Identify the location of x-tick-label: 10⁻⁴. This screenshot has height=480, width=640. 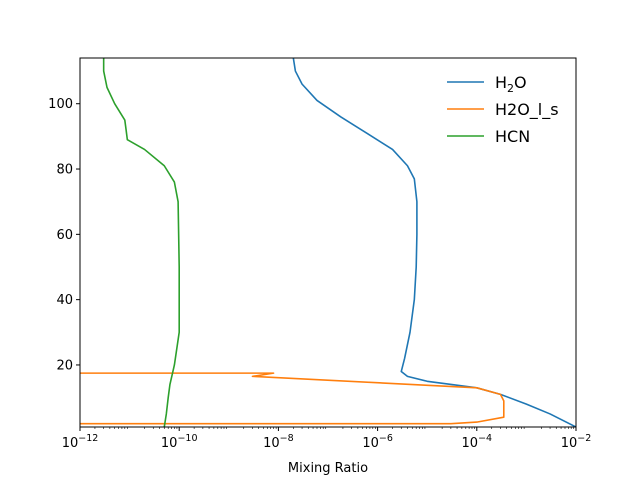
(477, 442).